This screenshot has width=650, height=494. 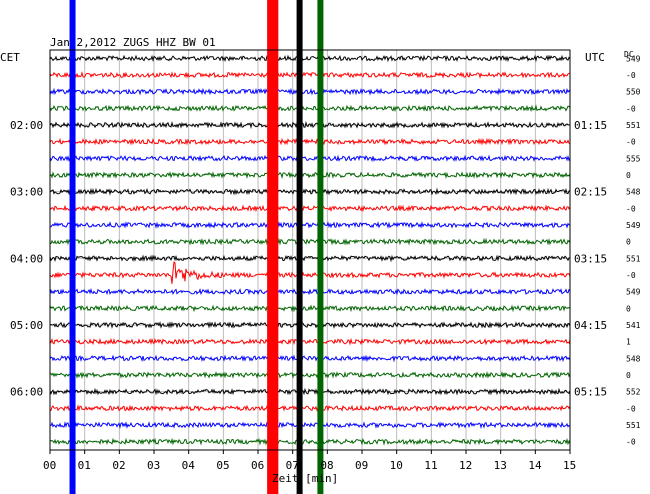 What do you see at coordinates (153, 465) in the screenshot?
I see `x-tick-label: 03` at bounding box center [153, 465].